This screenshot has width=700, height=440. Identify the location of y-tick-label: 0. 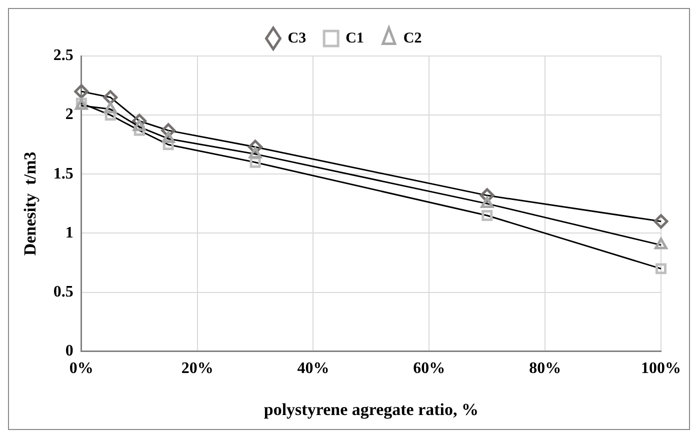
(69, 351).